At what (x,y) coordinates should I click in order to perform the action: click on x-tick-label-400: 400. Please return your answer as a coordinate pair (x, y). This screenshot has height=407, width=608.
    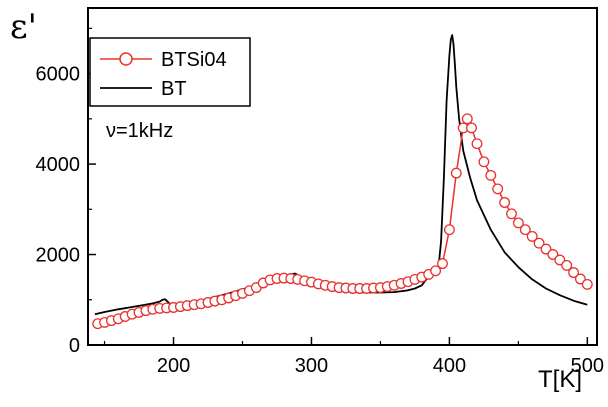
    Looking at the image, I should click on (449, 366).